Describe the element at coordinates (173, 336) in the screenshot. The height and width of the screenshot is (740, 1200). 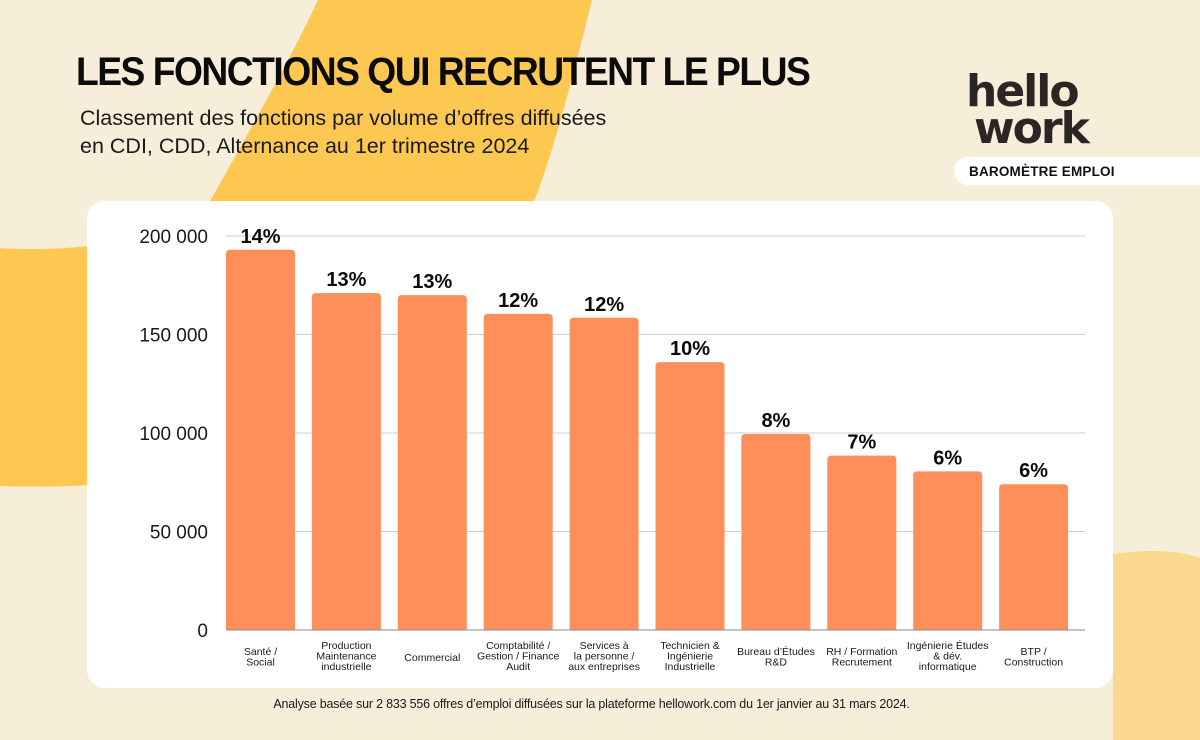
I see `y-tick-label: 150 000` at that location.